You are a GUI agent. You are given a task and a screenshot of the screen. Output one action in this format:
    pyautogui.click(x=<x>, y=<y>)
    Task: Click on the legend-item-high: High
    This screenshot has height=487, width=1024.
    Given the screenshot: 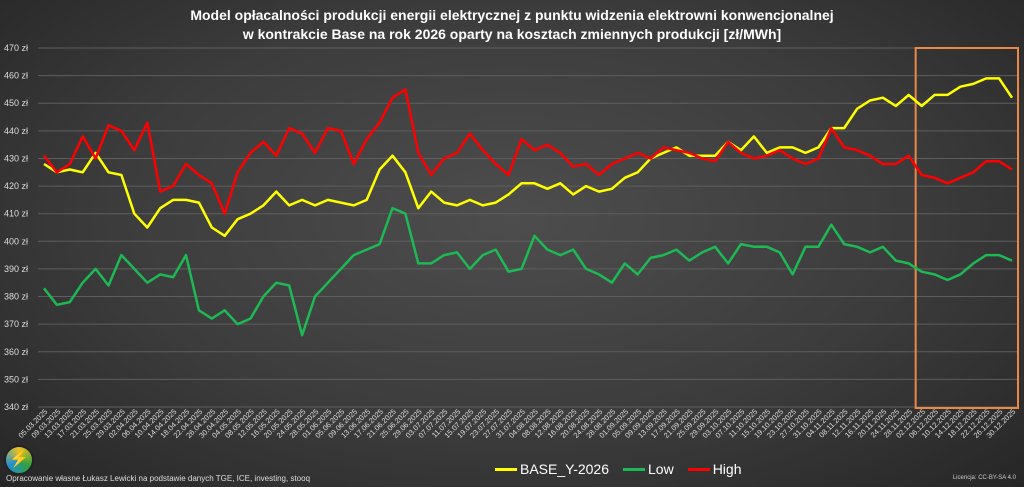 What is the action you would take?
    pyautogui.click(x=714, y=469)
    